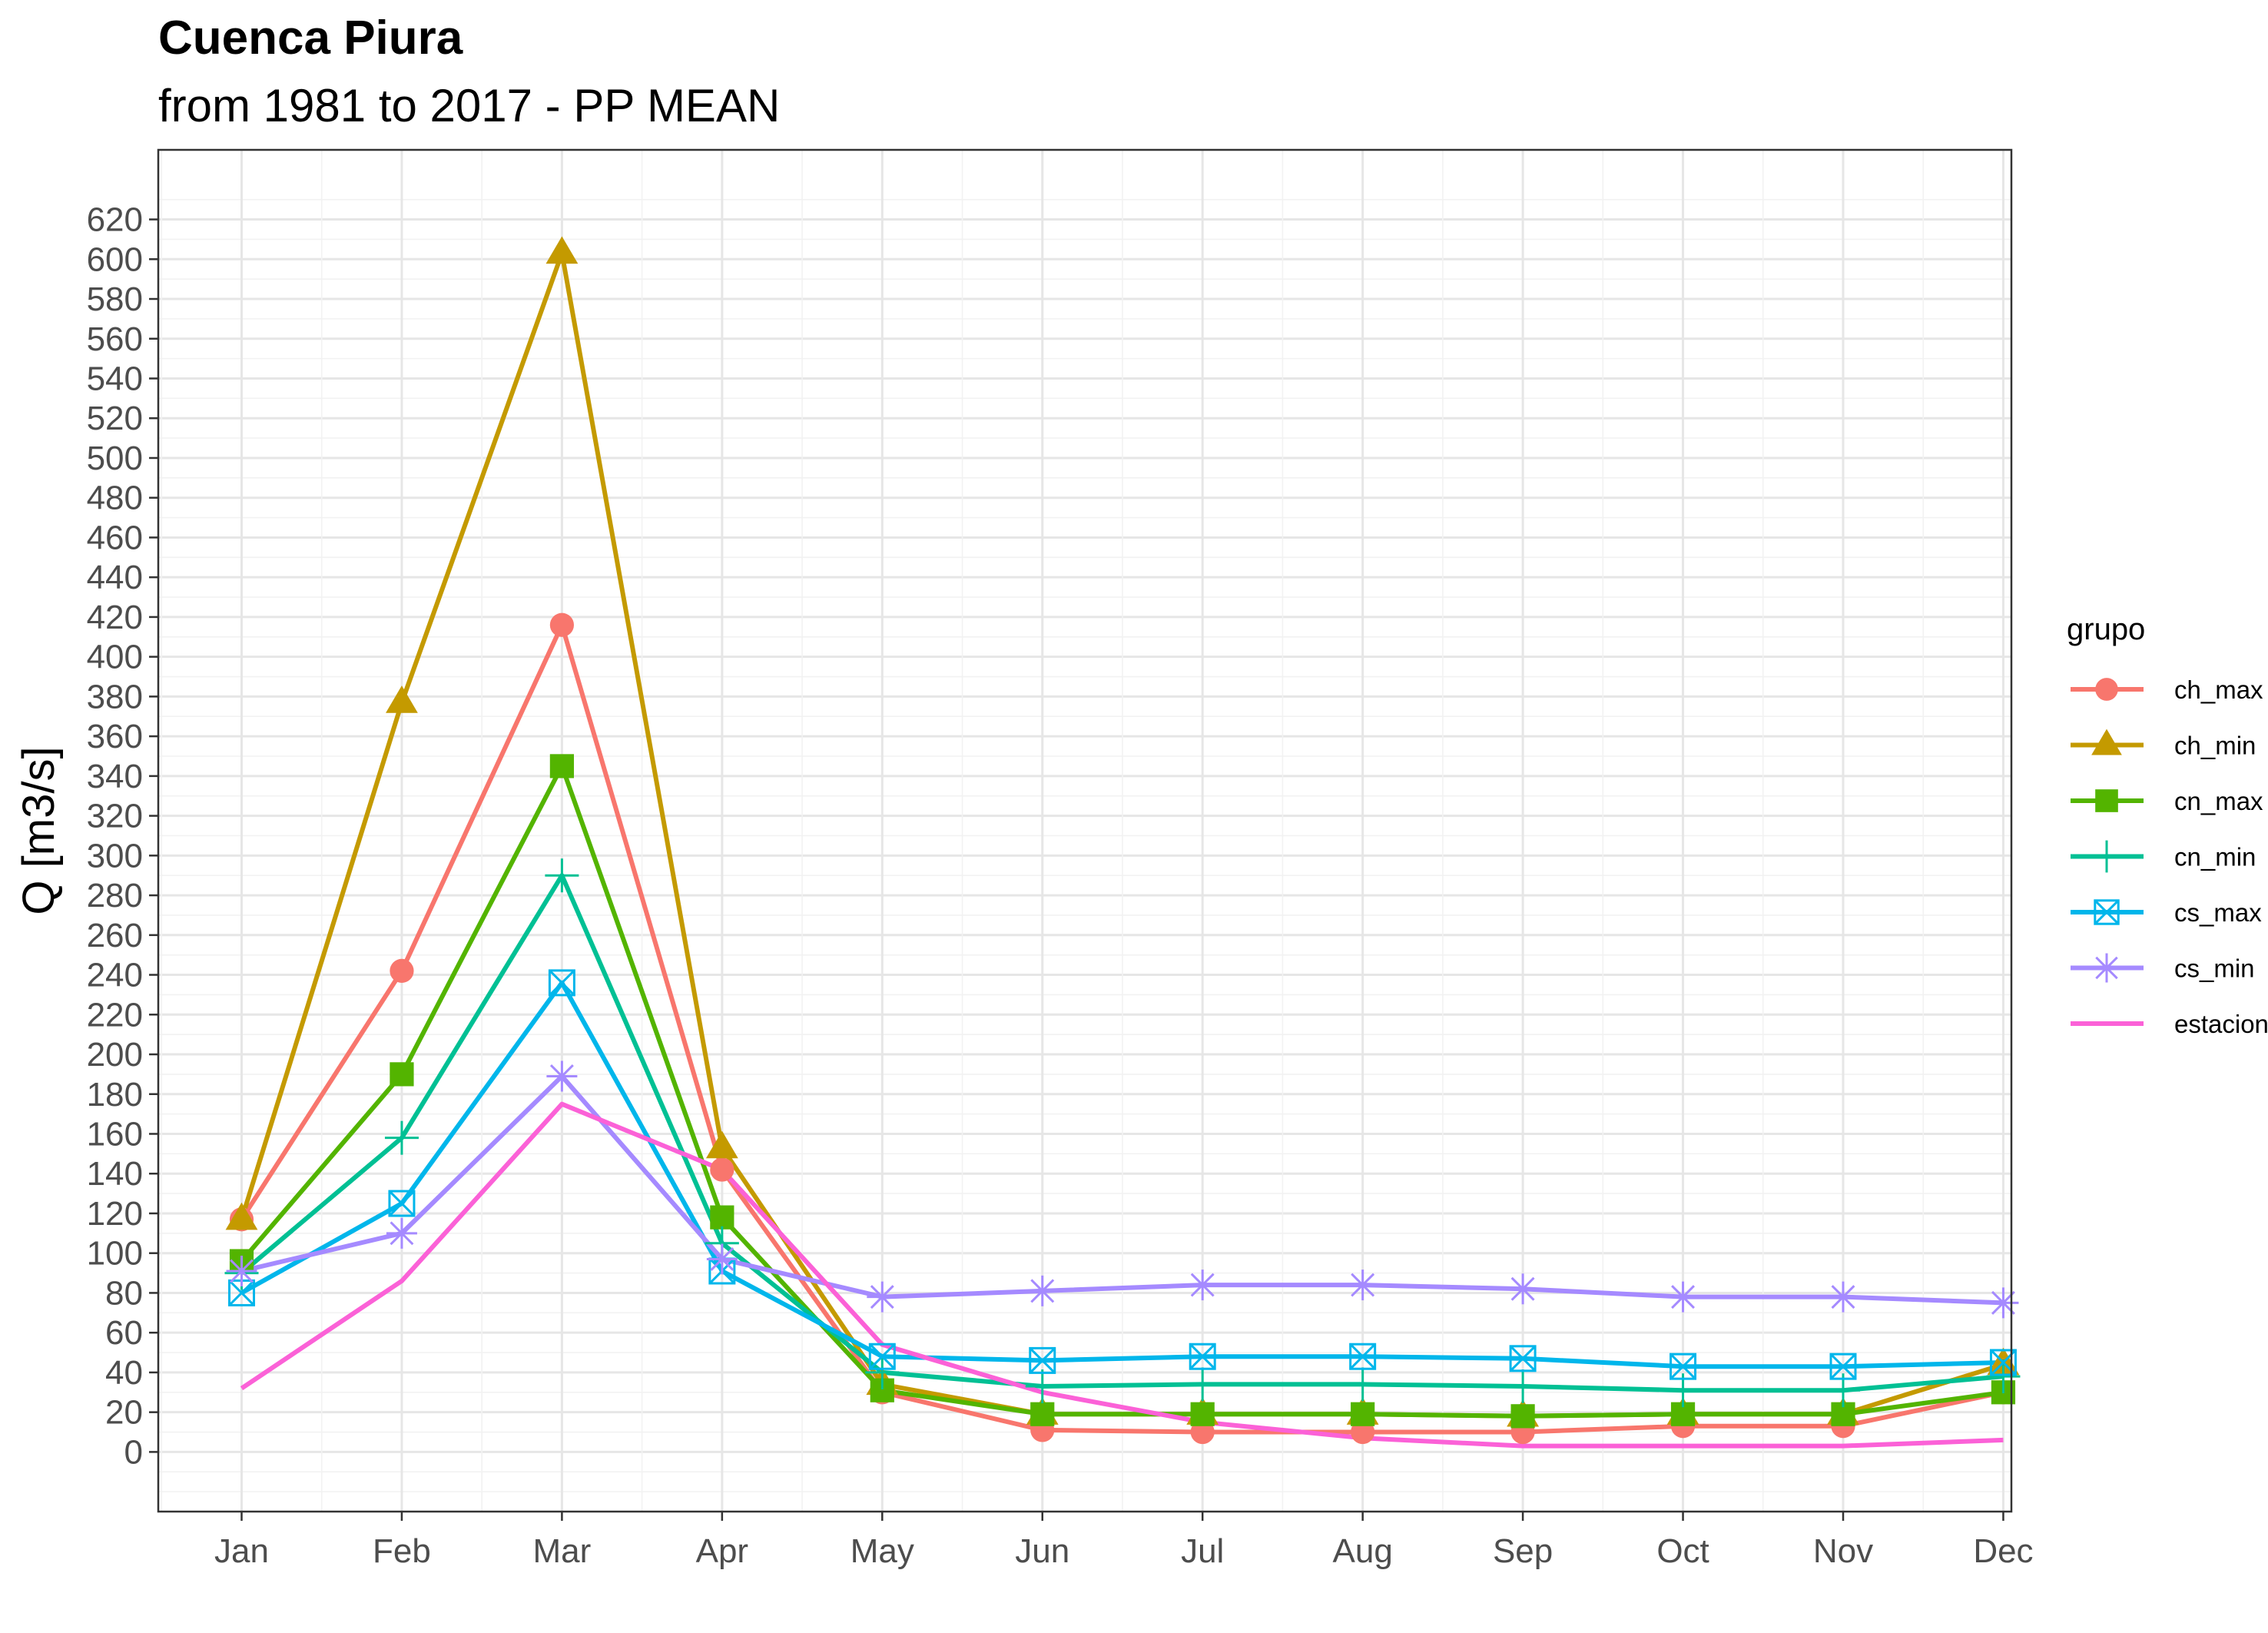  What do you see at coordinates (124, 1293) in the screenshot?
I see `y-tick-label: 80` at bounding box center [124, 1293].